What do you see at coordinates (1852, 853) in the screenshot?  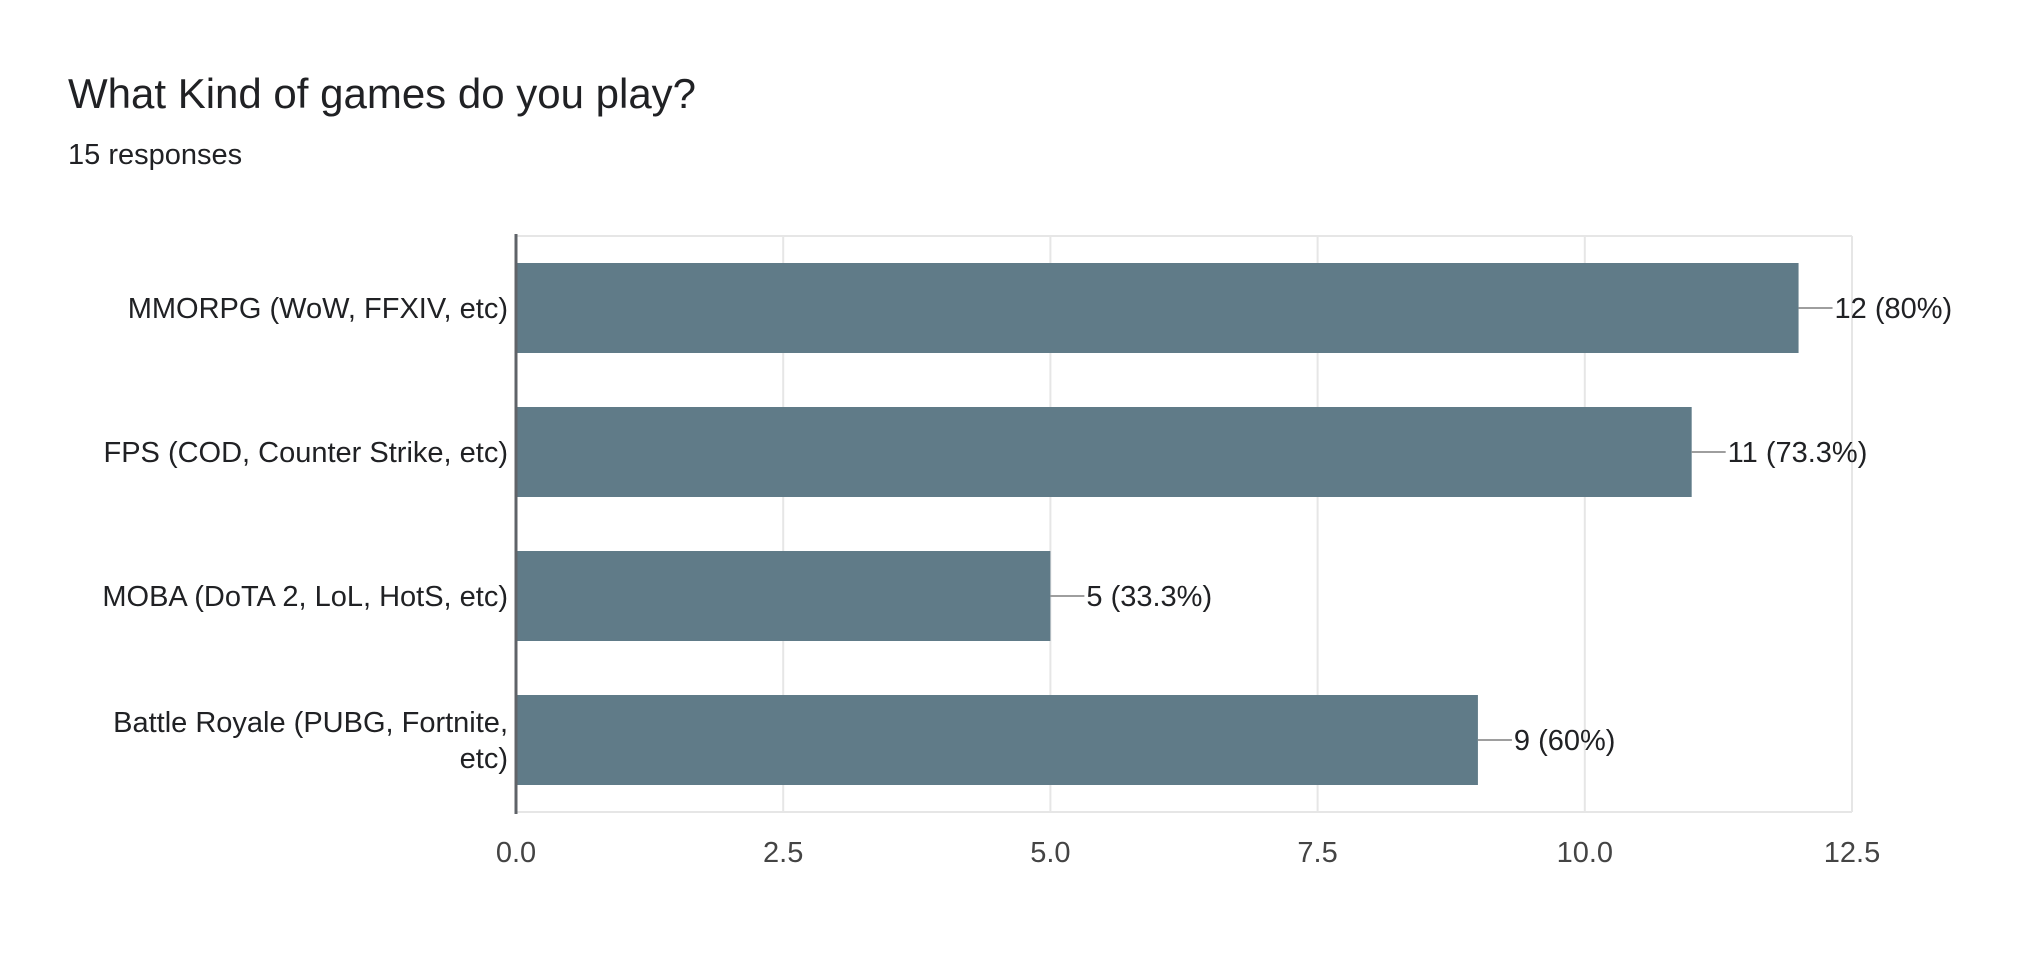 I see `x-tick-label: 12.5` at bounding box center [1852, 853].